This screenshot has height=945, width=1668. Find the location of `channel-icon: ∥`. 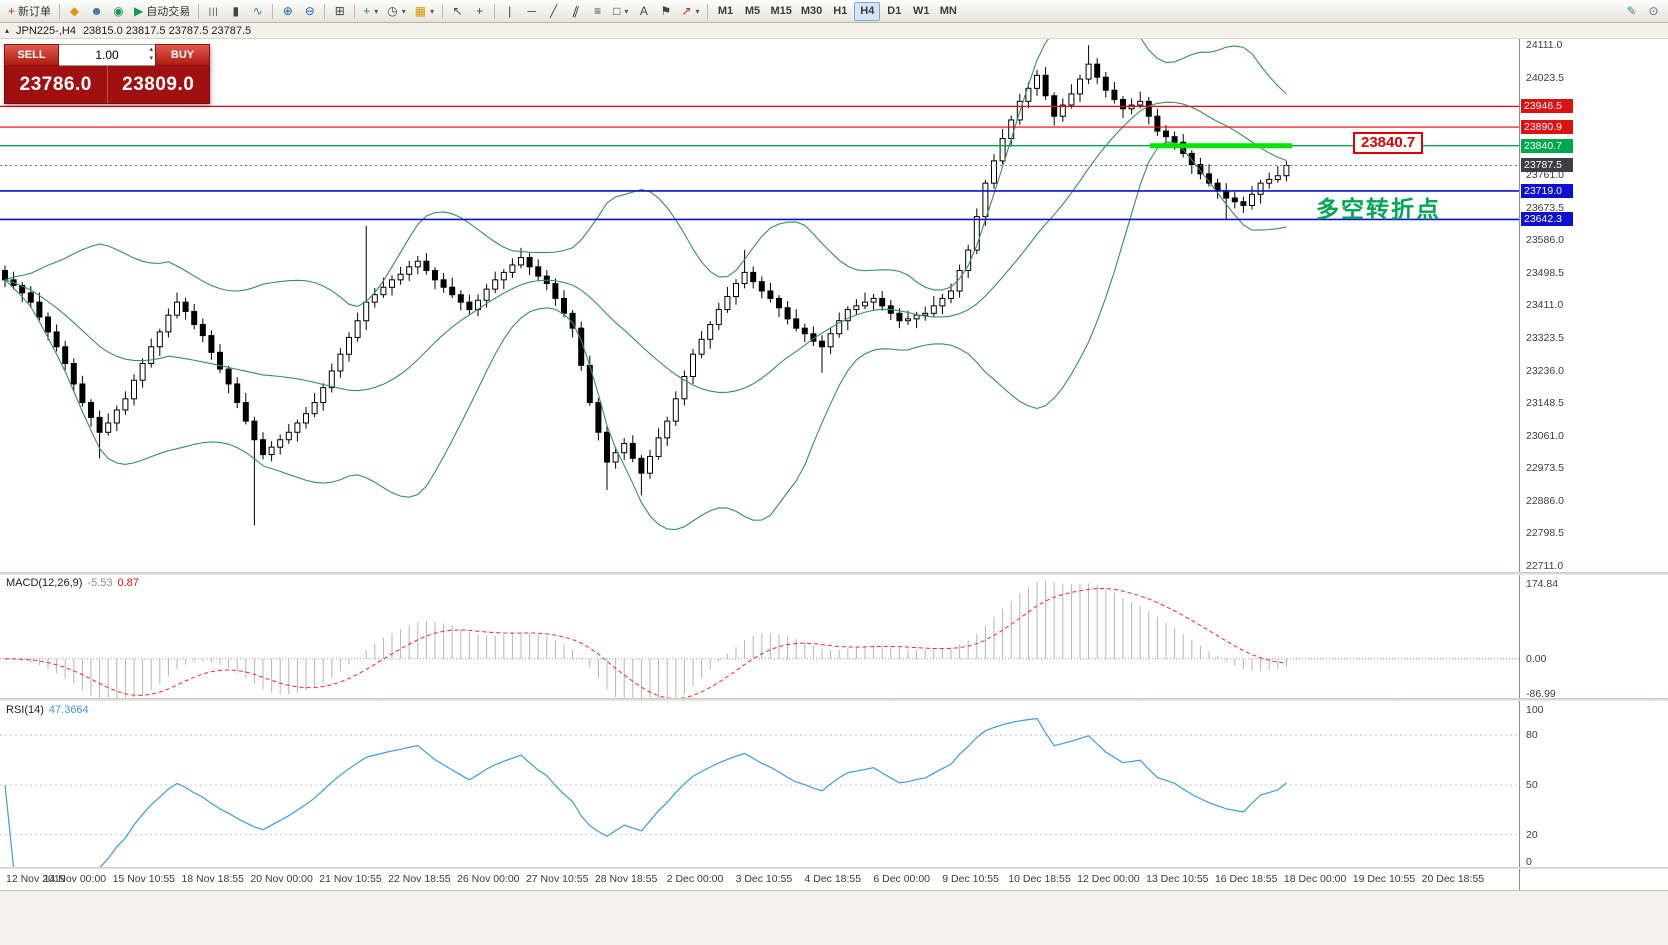

channel-icon: ∥ is located at coordinates (575, 11).